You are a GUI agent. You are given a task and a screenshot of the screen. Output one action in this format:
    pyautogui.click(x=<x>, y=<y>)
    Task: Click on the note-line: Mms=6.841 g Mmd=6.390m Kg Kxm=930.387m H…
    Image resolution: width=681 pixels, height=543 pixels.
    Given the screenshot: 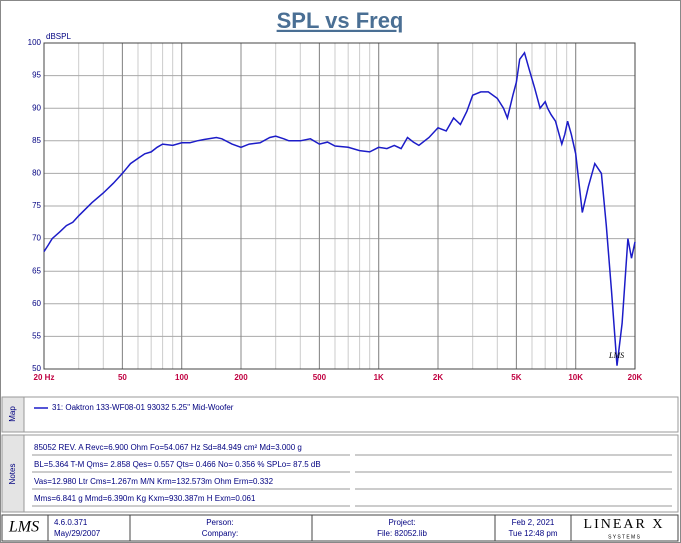 What is the action you would take?
    pyautogui.click(x=145, y=498)
    